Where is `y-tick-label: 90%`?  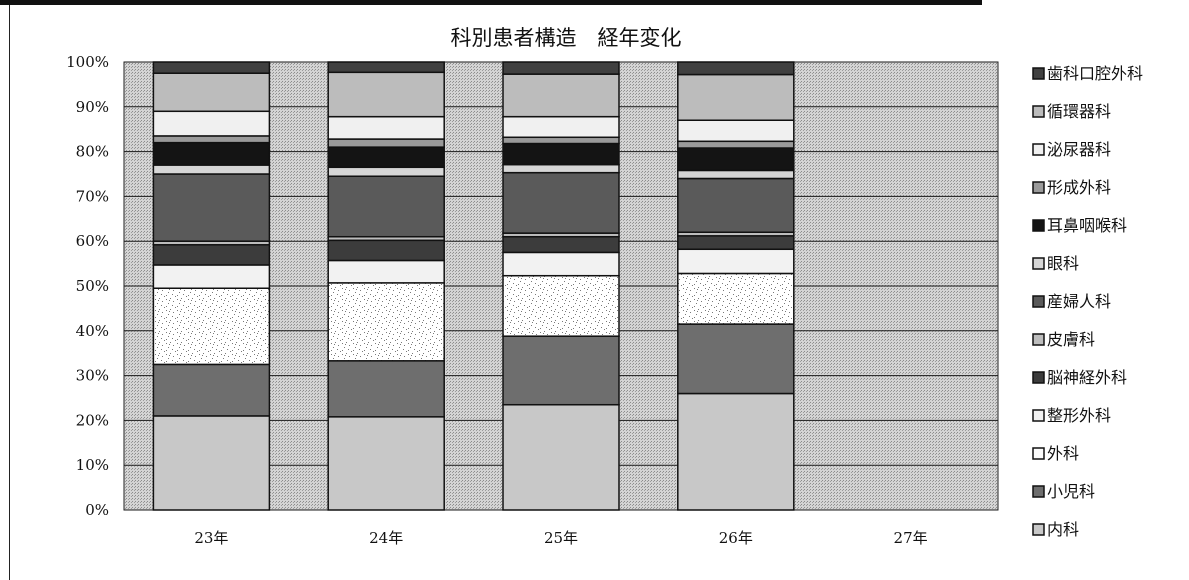
y-tick-label: 90% is located at coordinates (92, 107).